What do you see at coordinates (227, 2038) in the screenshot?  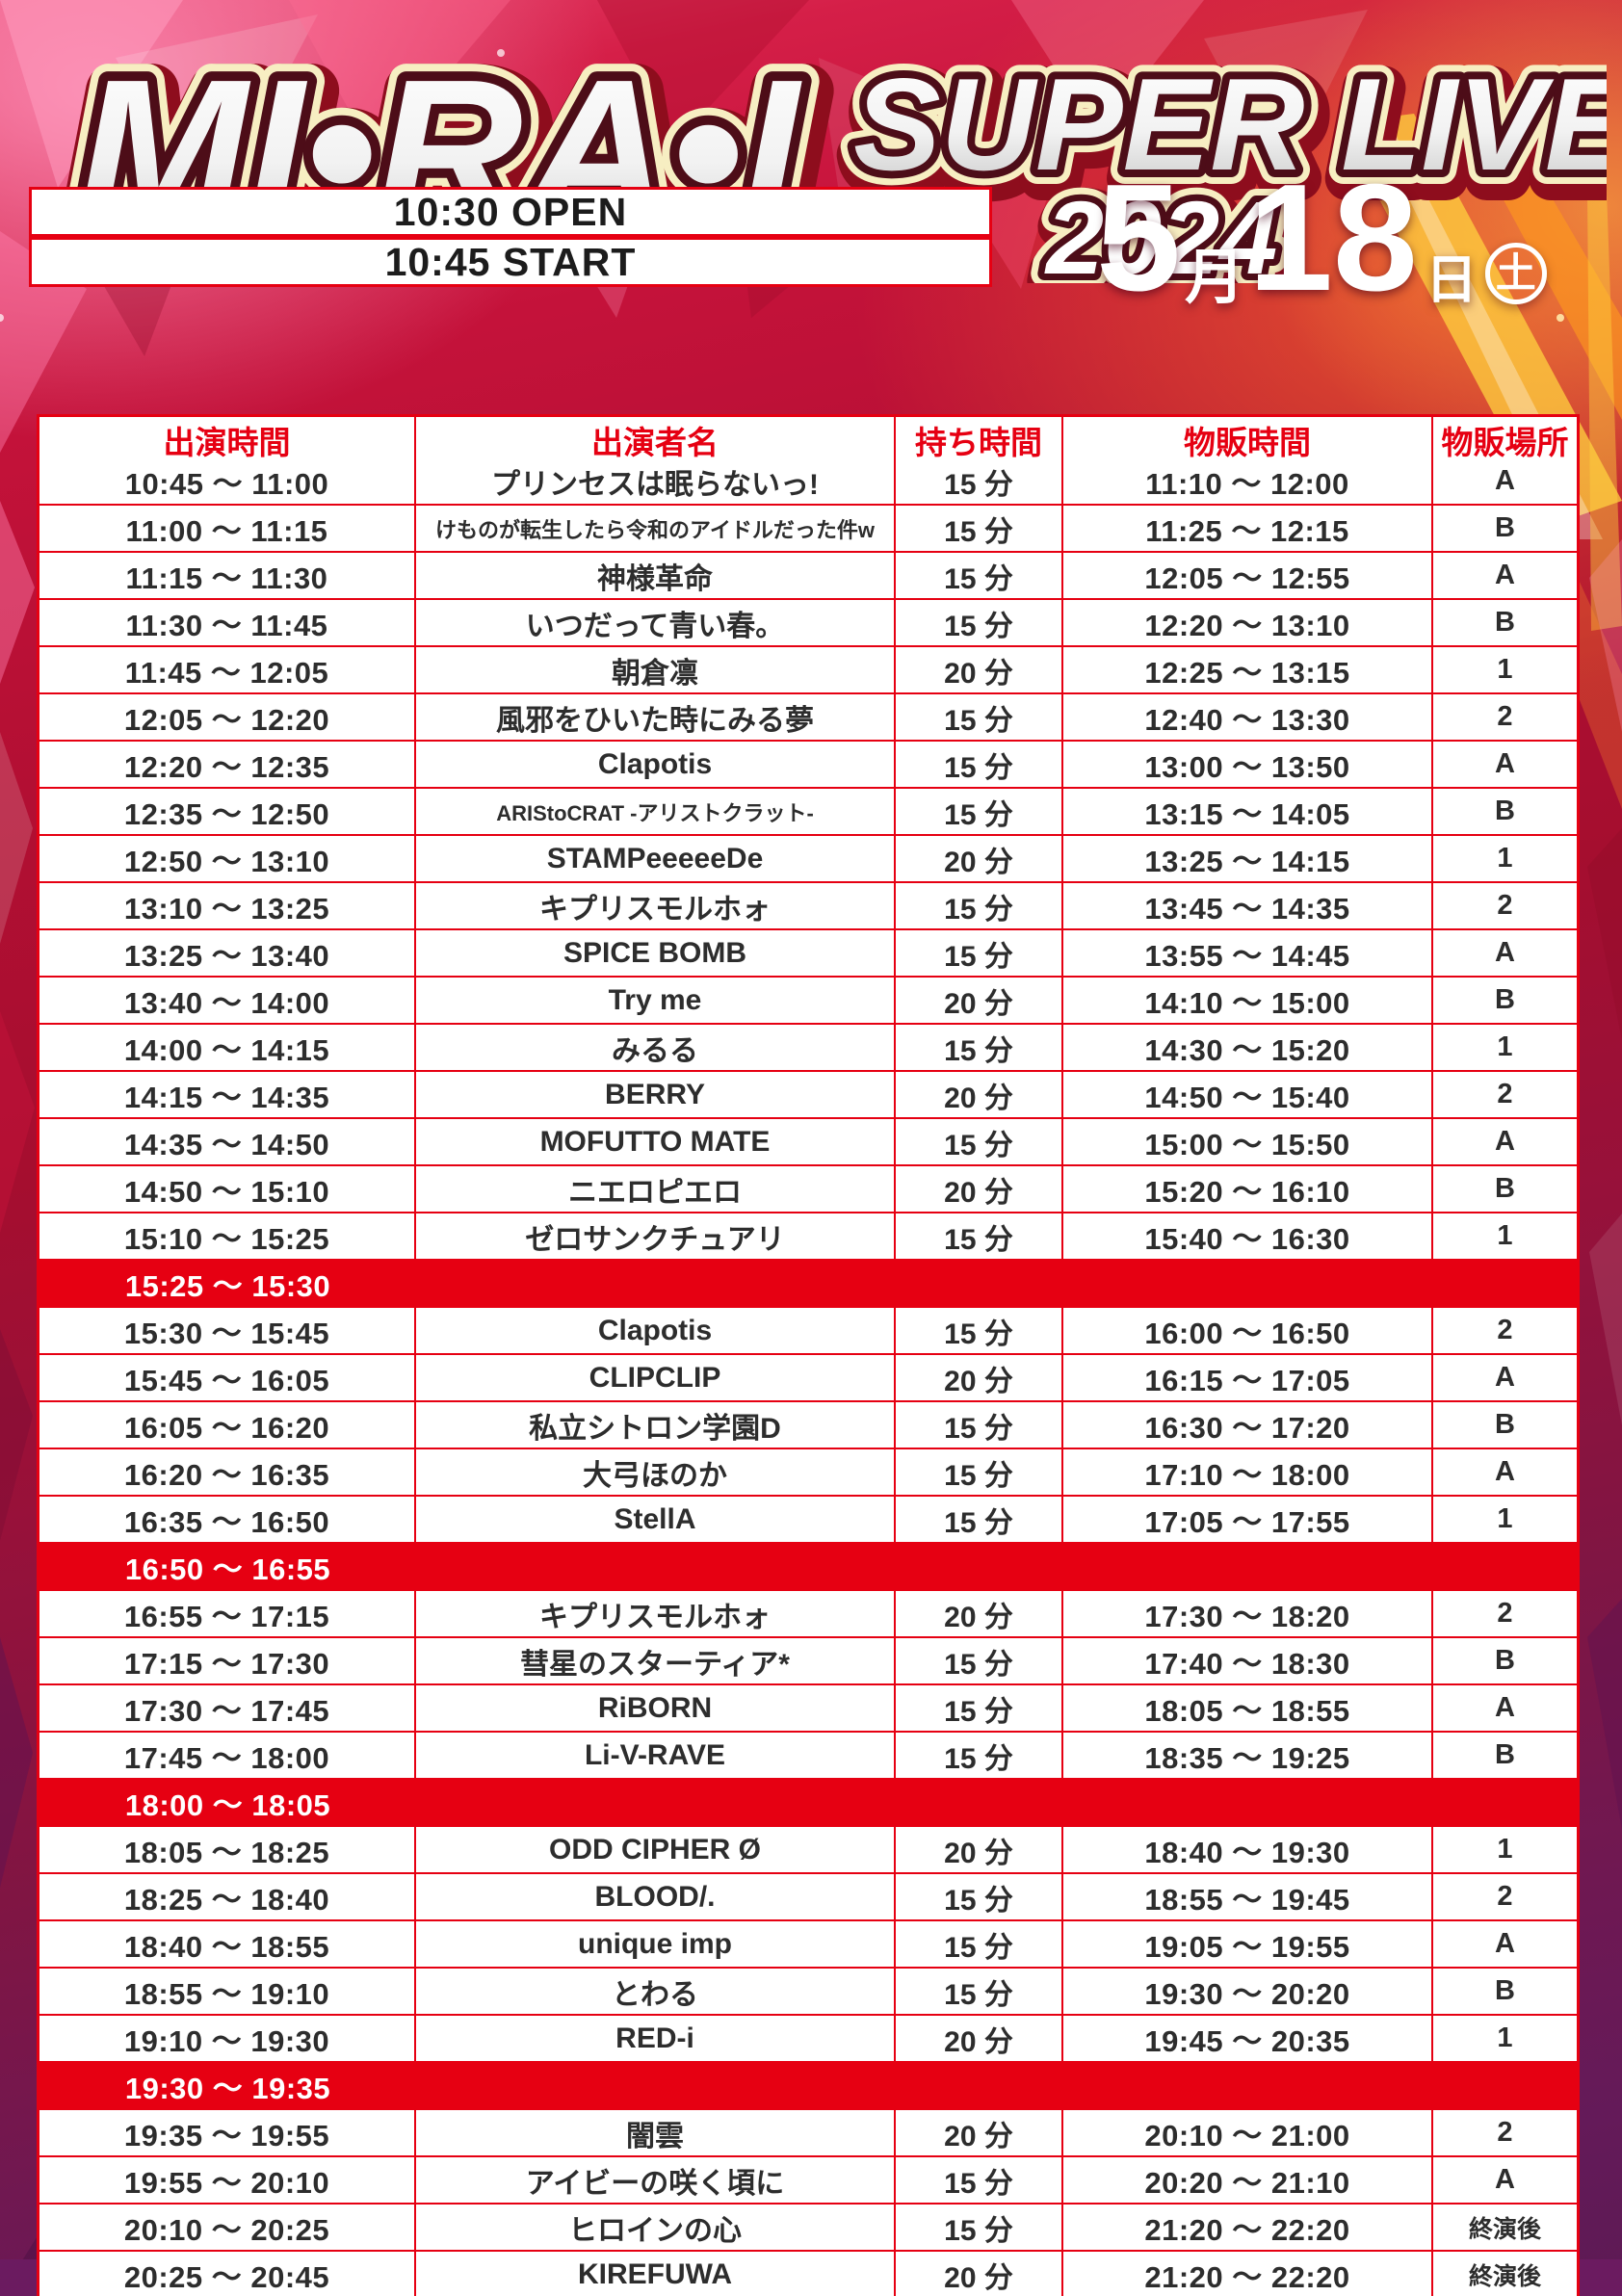 I see `cell-time: 19:10 〜 19:30` at bounding box center [227, 2038].